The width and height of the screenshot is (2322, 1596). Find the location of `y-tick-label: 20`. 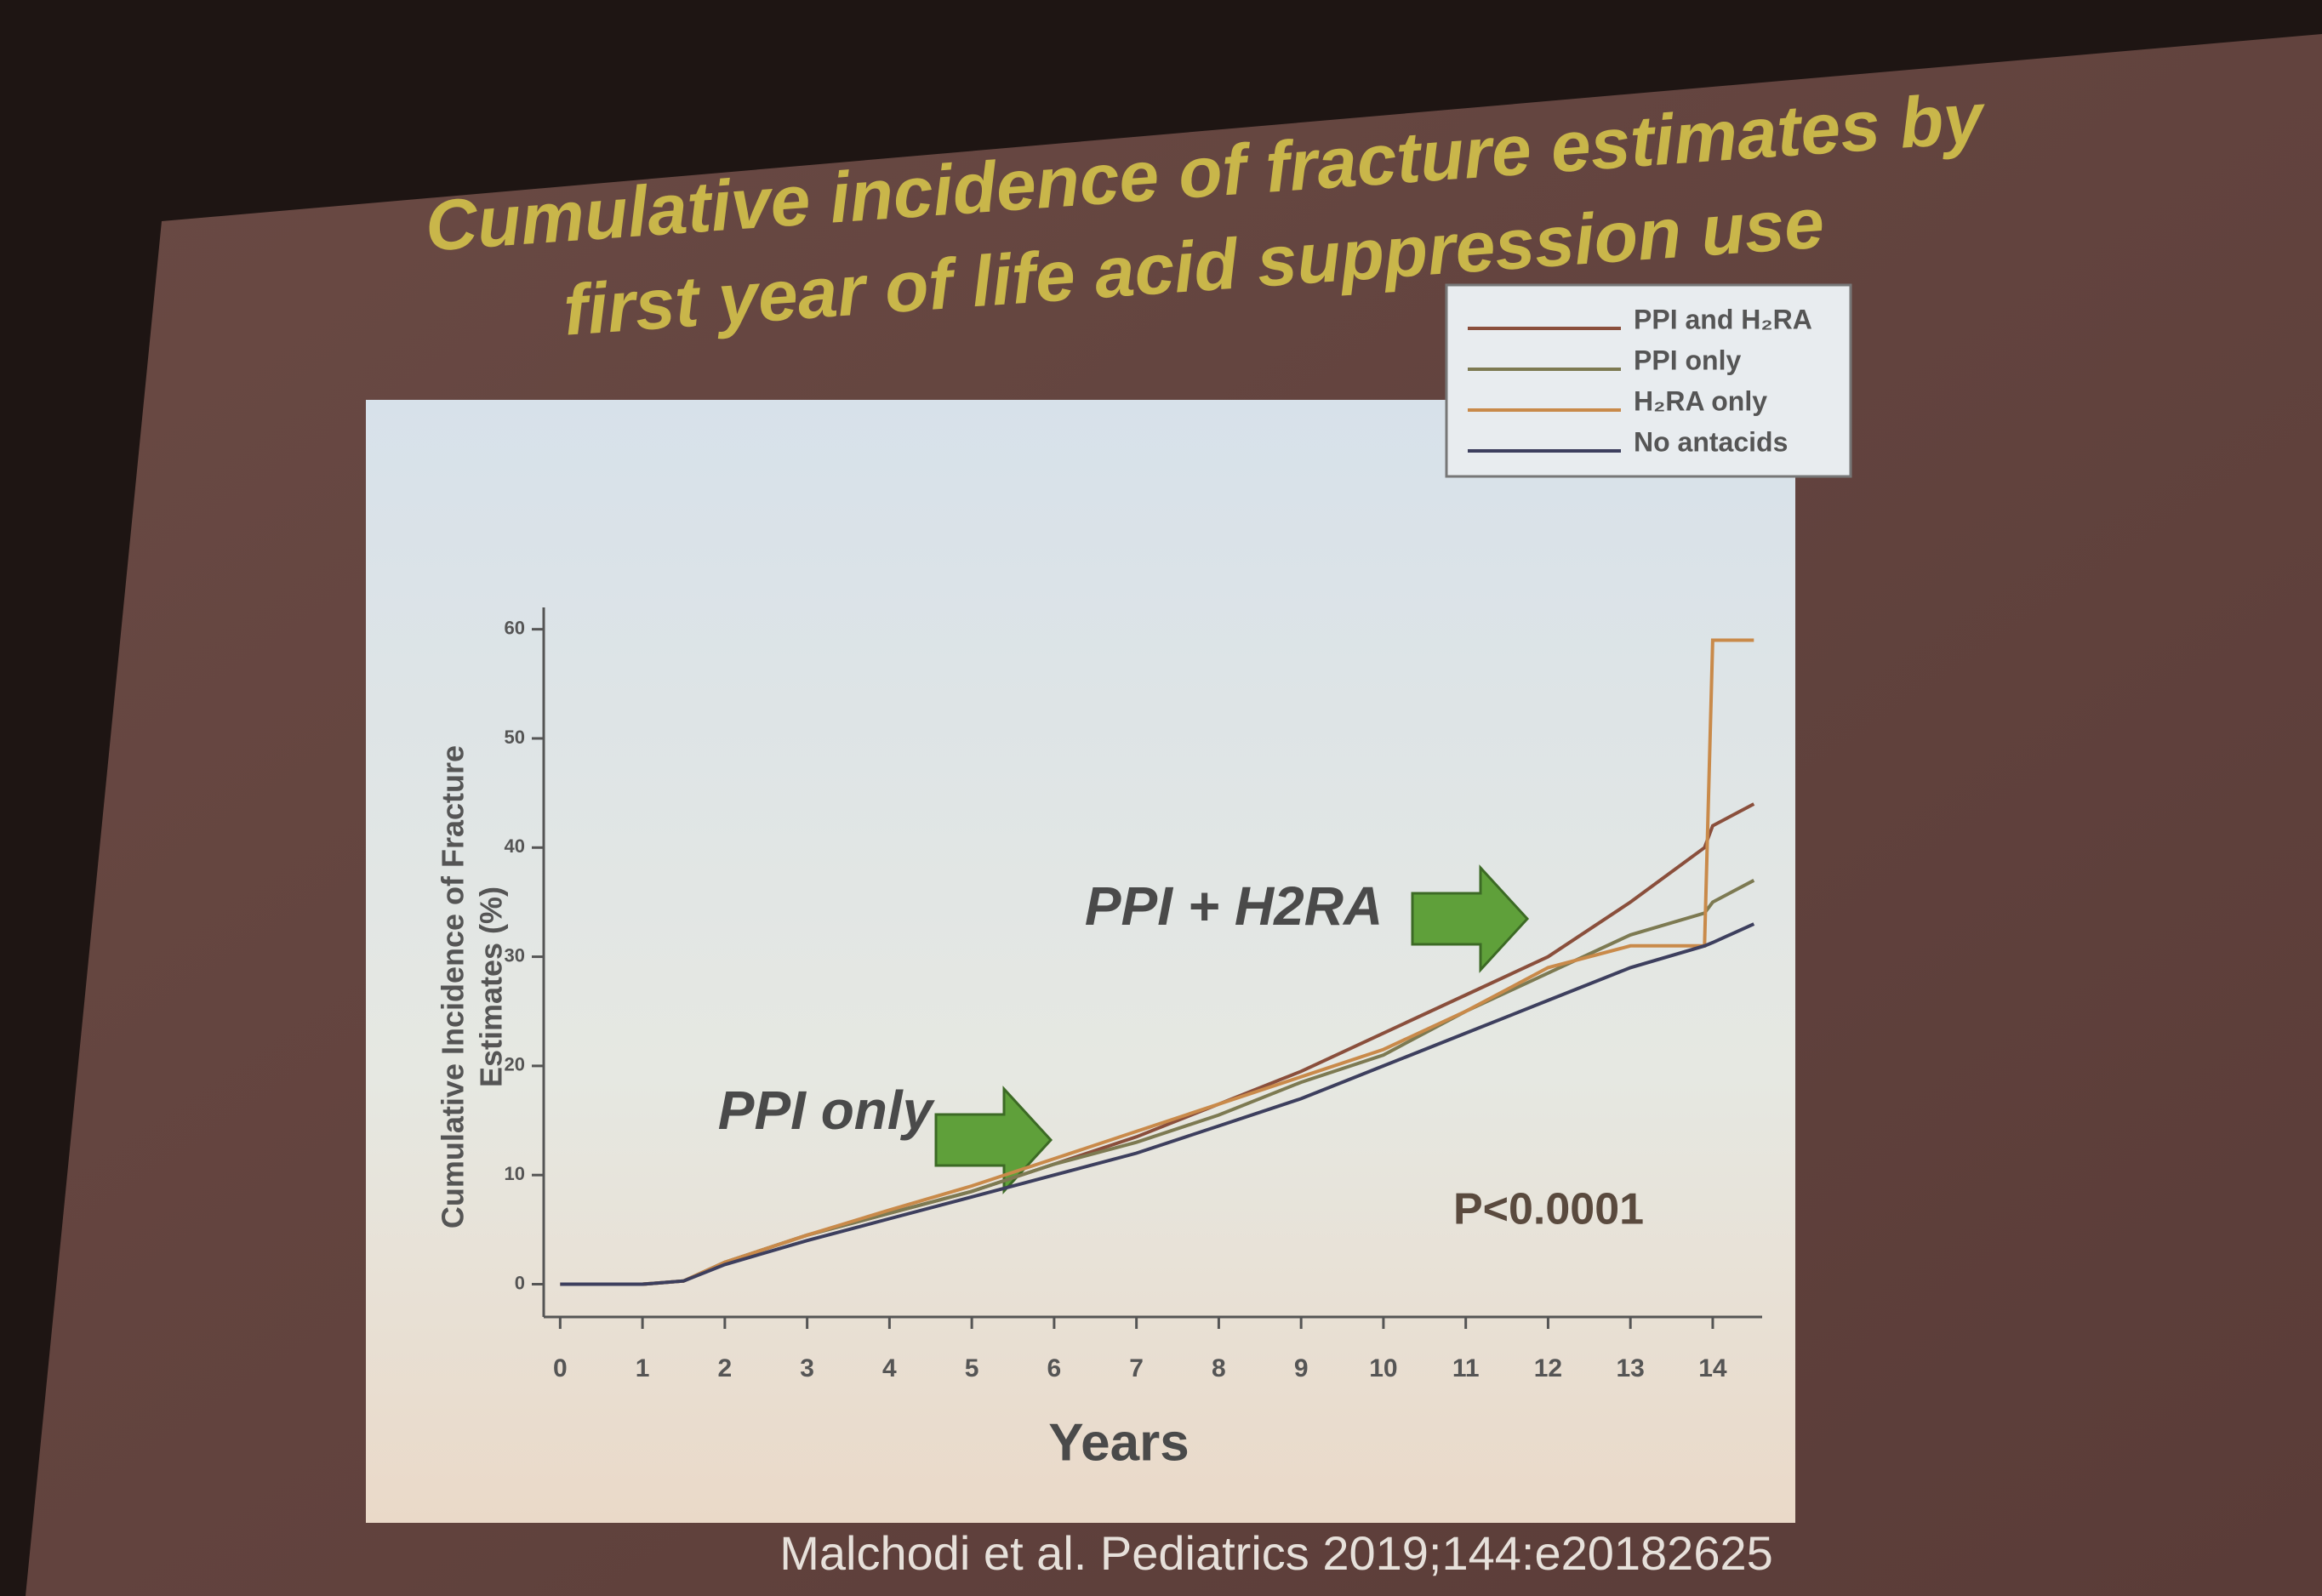

y-tick-label: 20 is located at coordinates (515, 1065).